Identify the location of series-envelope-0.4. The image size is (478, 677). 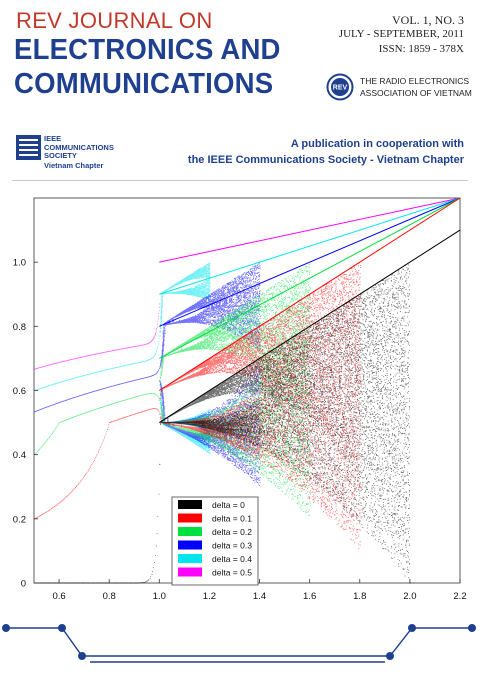
(310, 246).